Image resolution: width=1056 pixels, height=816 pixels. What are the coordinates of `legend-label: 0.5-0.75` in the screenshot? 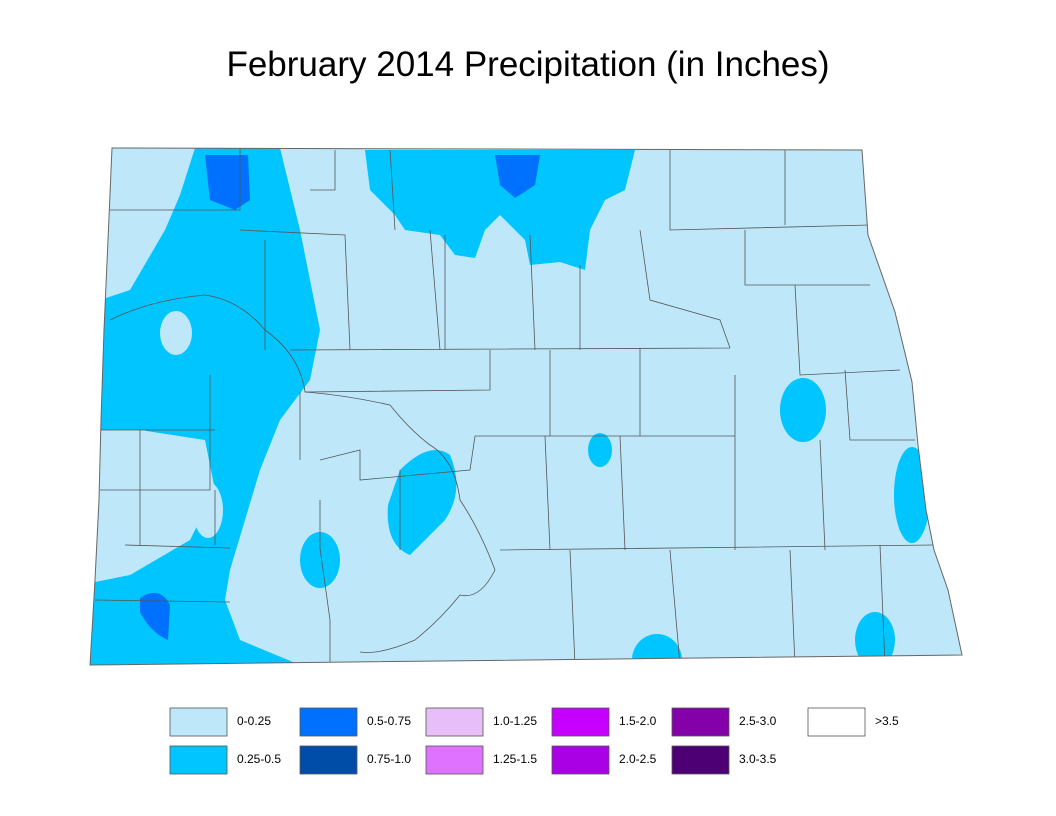 It's located at (389, 721).